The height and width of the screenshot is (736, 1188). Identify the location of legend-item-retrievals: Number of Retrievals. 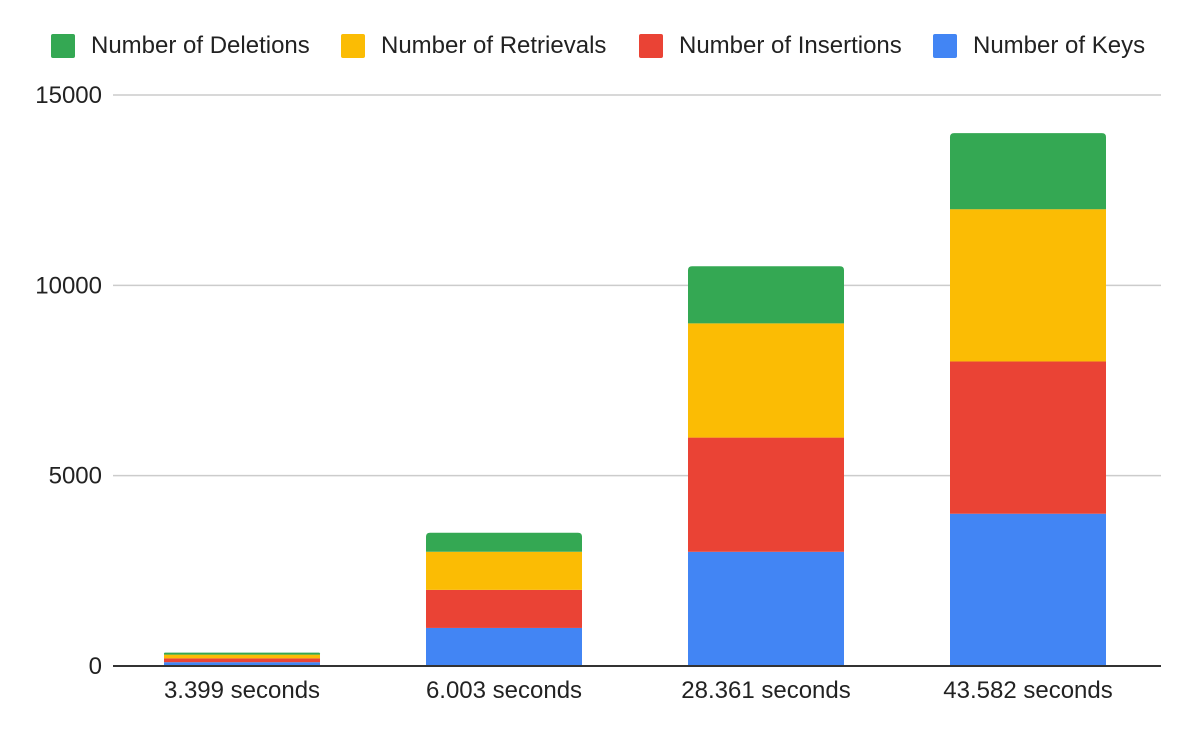
(473, 46).